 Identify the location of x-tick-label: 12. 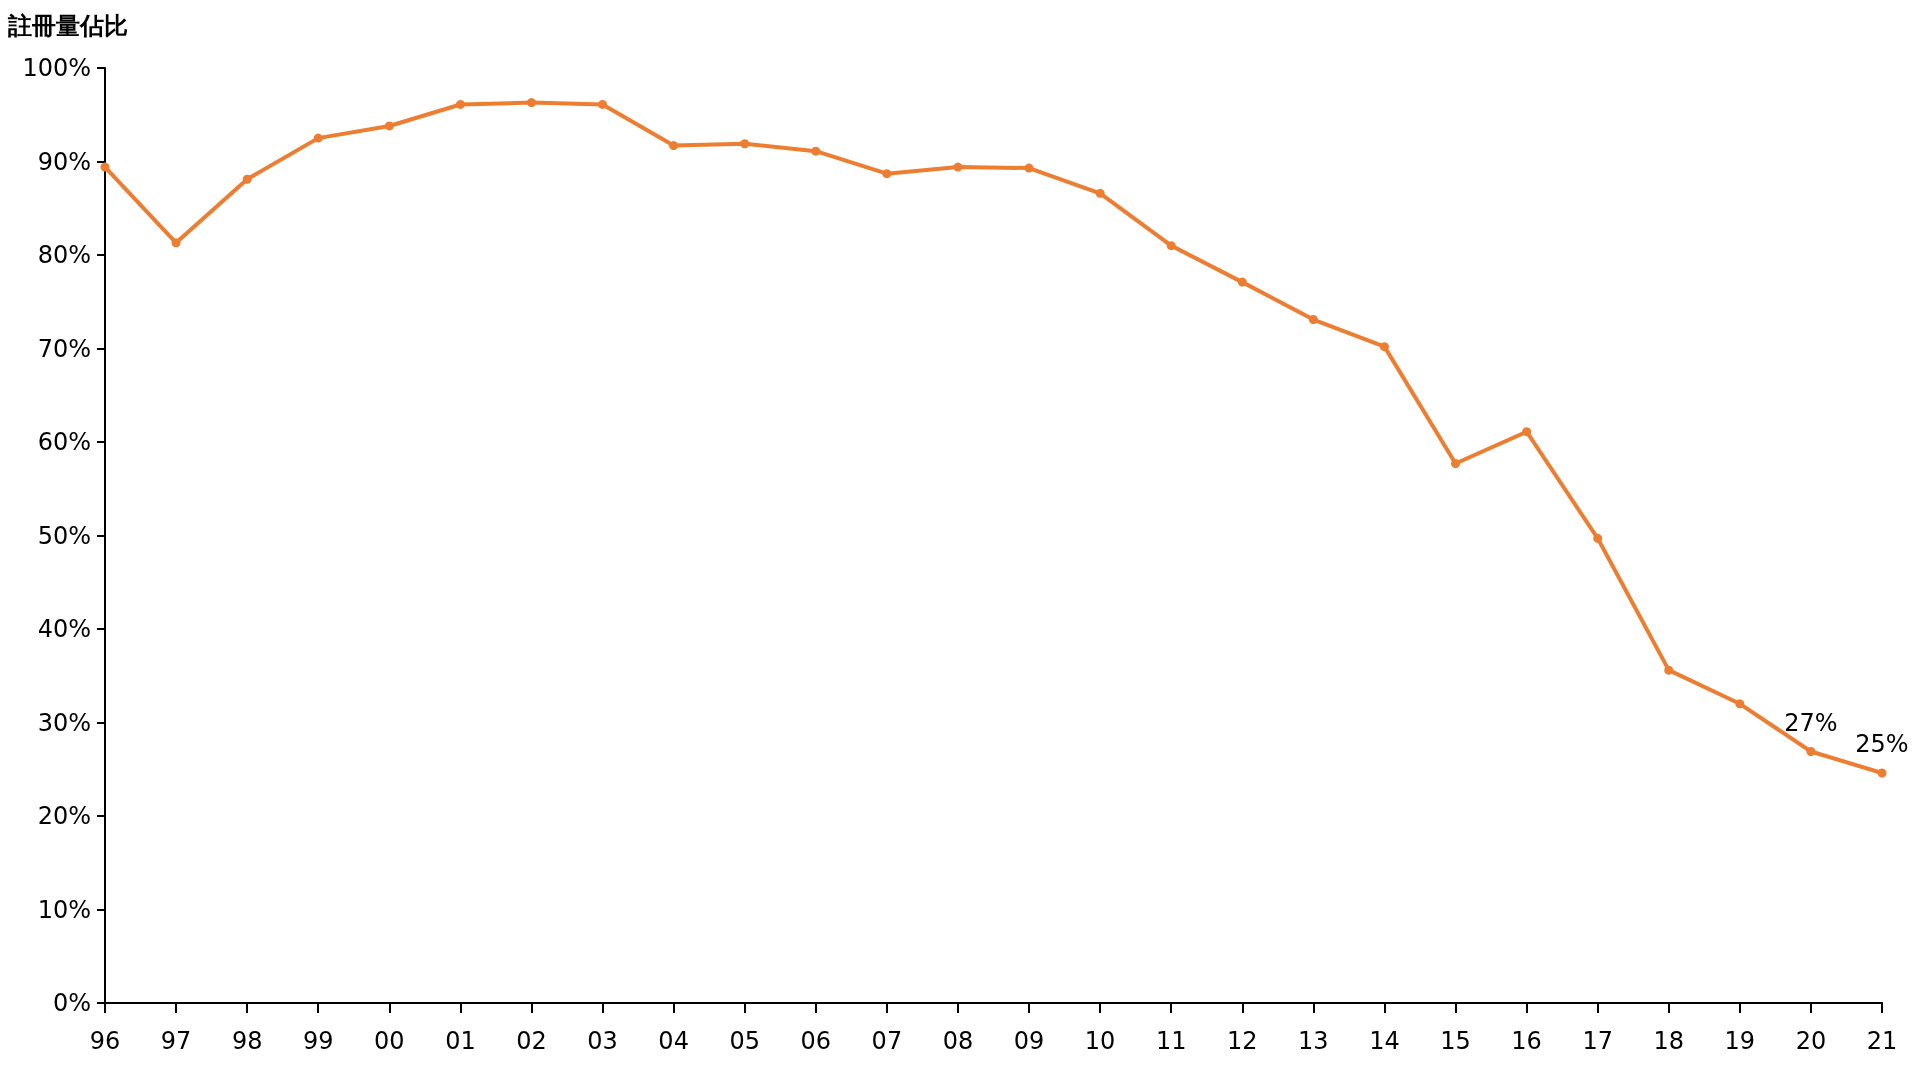
(1242, 1041).